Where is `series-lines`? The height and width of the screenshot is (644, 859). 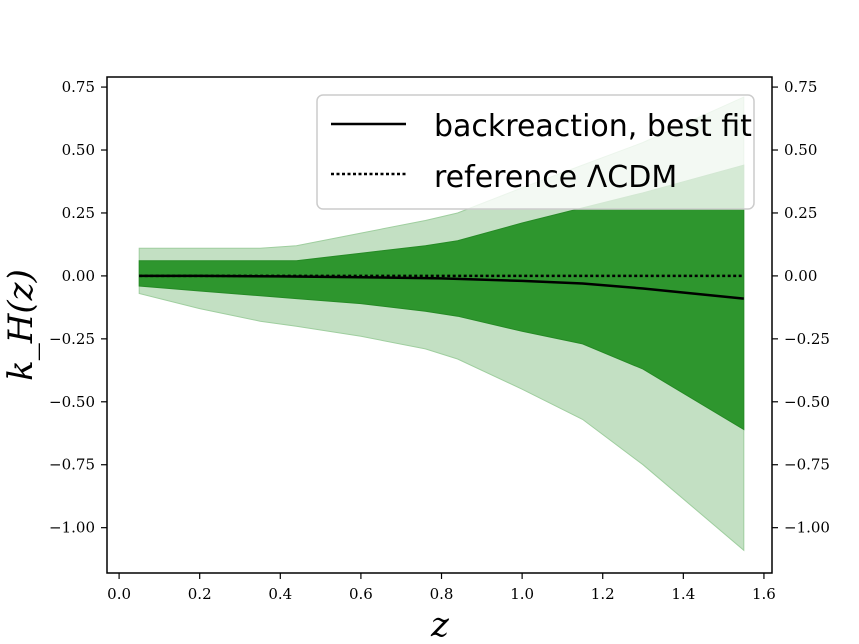
series-lines is located at coordinates (441, 287).